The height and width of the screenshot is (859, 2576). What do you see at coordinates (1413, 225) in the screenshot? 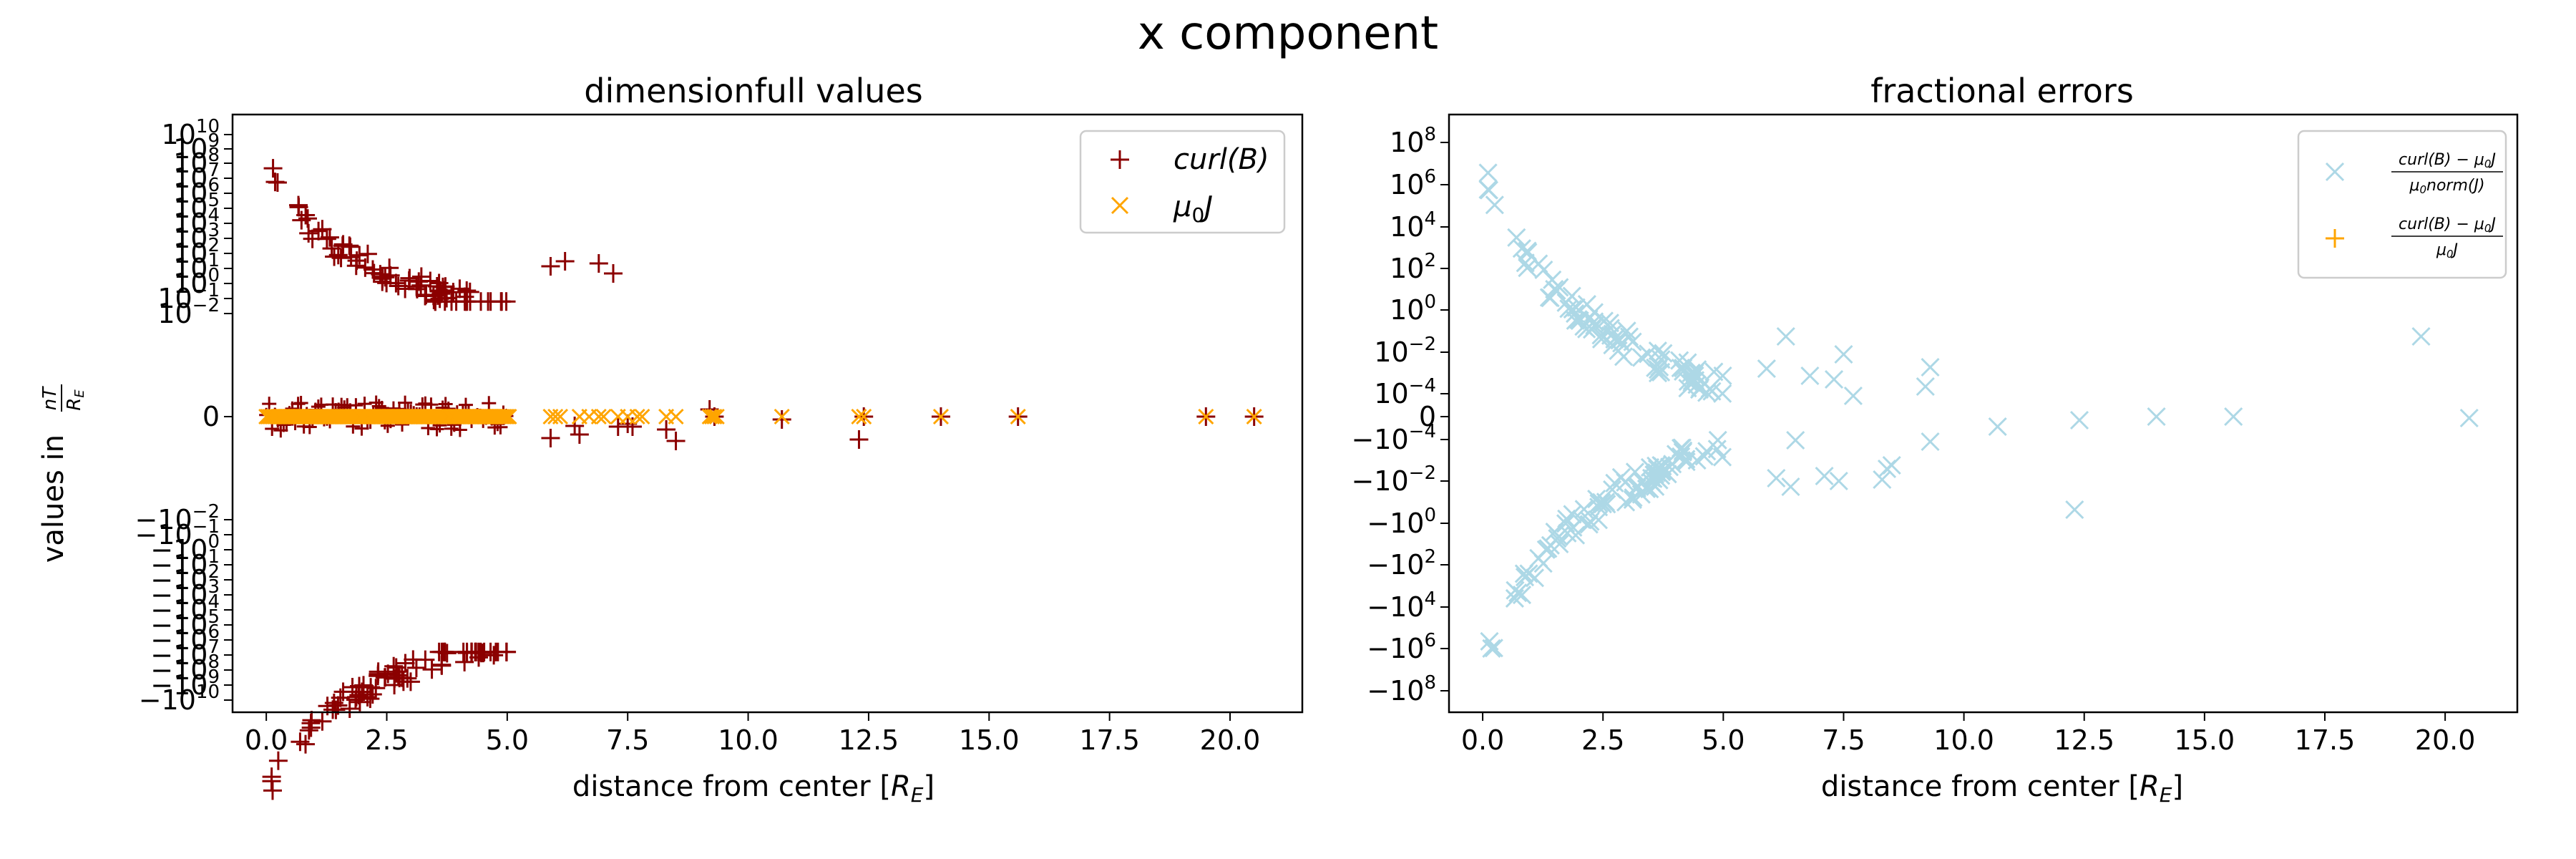
I see `right-ytick-label: 10⁴` at bounding box center [1413, 225].